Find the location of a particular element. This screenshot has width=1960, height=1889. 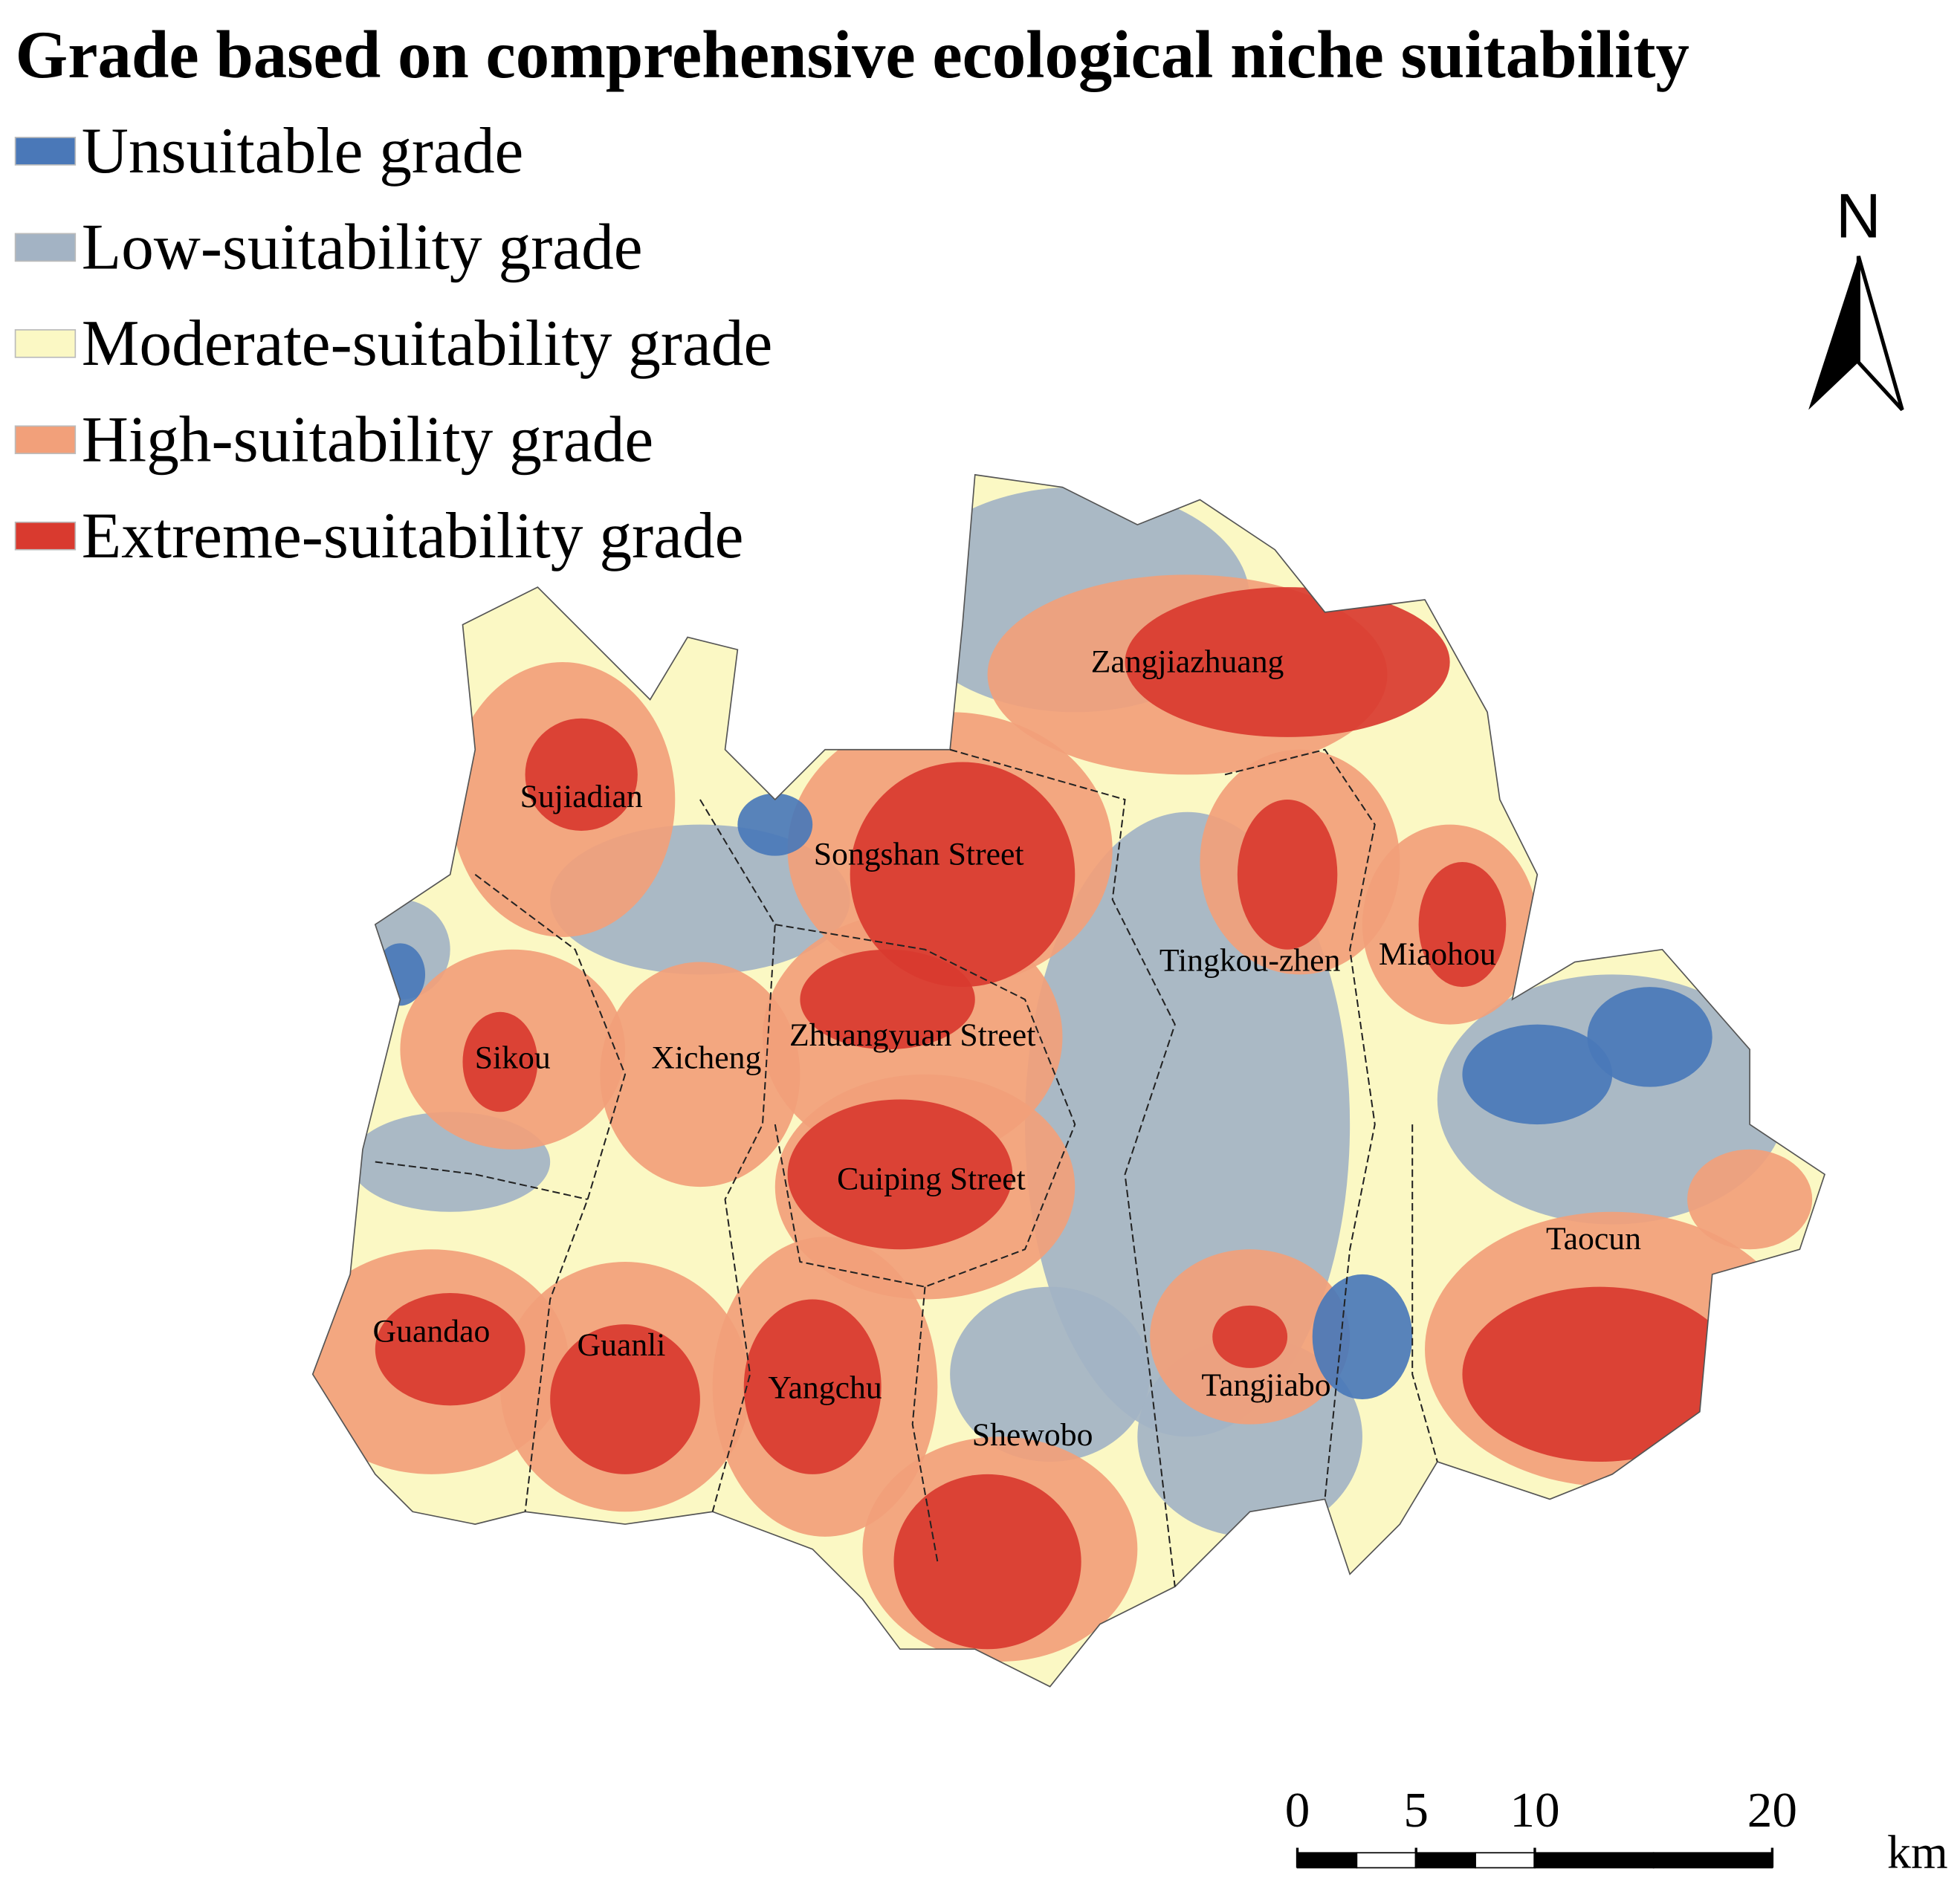

north-label: N is located at coordinates (1858, 215).